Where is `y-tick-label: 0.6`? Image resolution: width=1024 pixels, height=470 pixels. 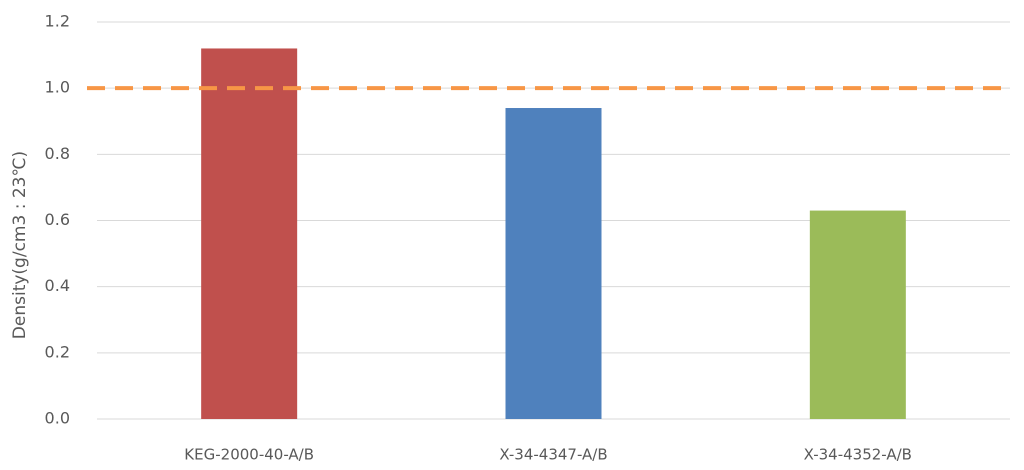 y-tick-label: 0.6 is located at coordinates (57, 219).